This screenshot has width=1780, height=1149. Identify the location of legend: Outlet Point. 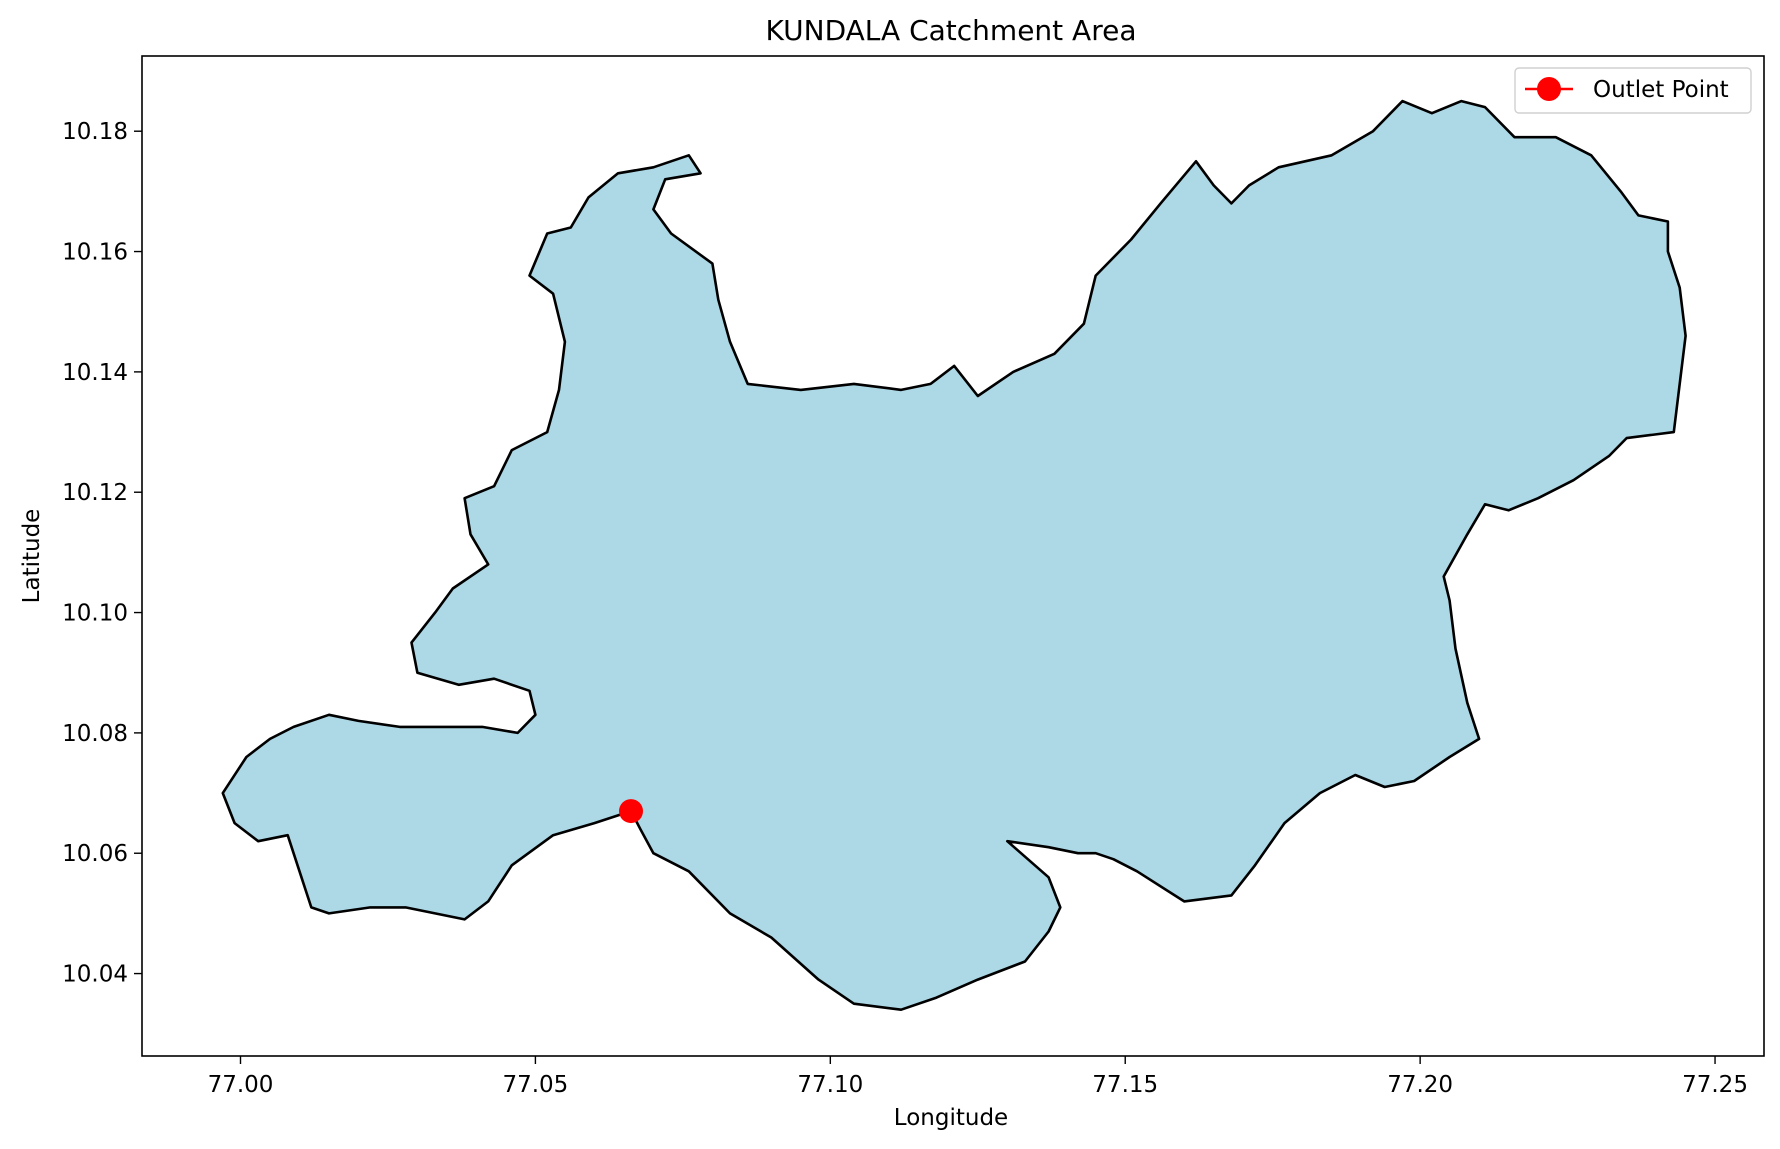
(1633, 90).